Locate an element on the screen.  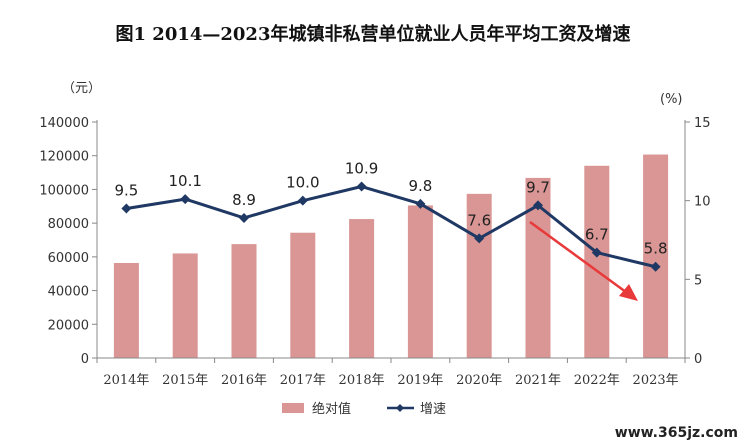
chart-title: 图1 2014—2023年城镇非私营单位就业人员年平均工资及增速 is located at coordinates (373, 34).